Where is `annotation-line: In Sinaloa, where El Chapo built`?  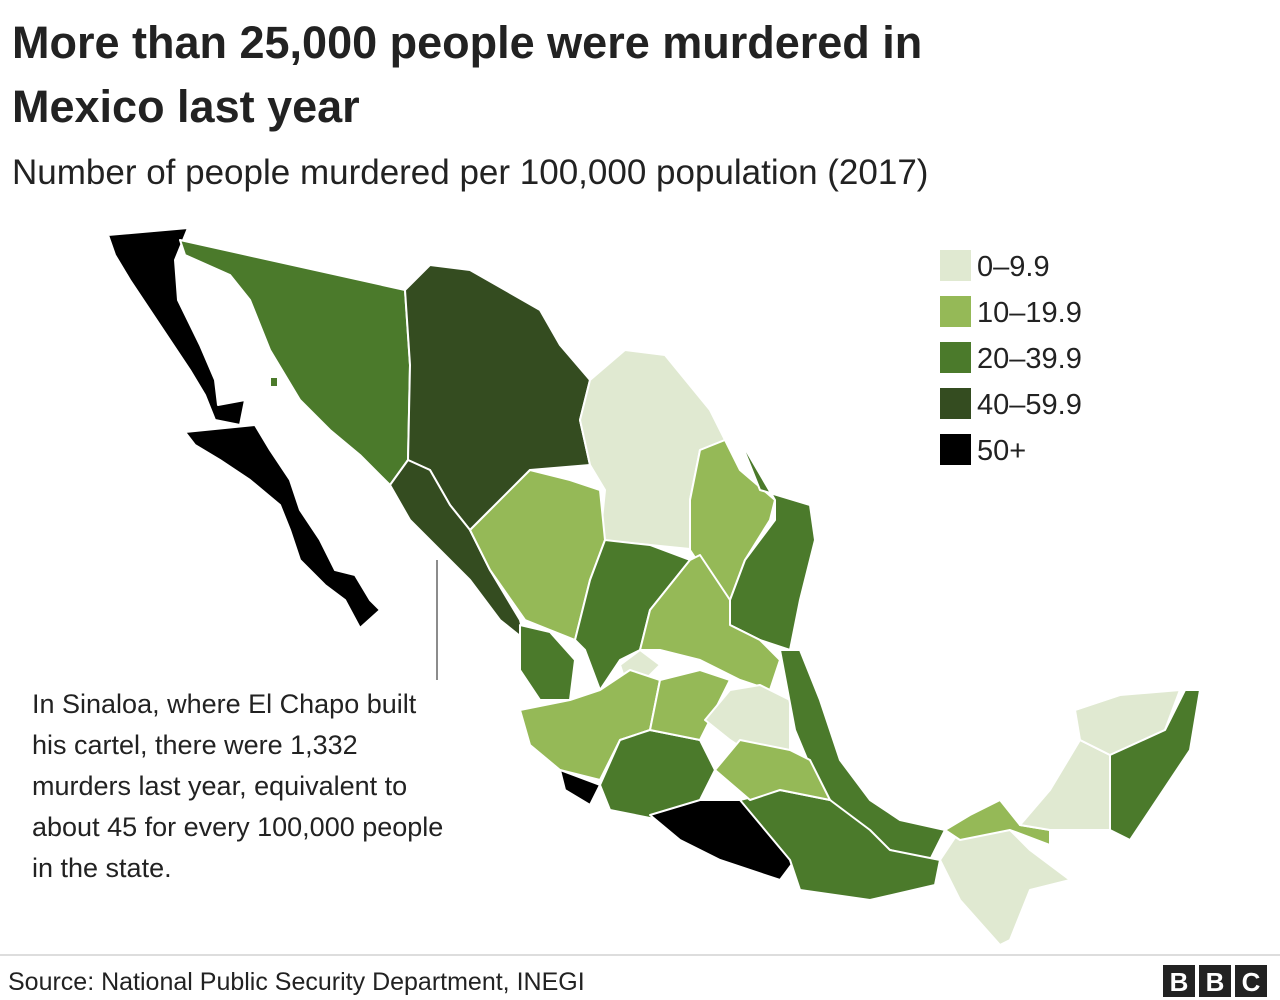
annotation-line: In Sinaloa, where El Chapo built is located at coordinates (224, 704).